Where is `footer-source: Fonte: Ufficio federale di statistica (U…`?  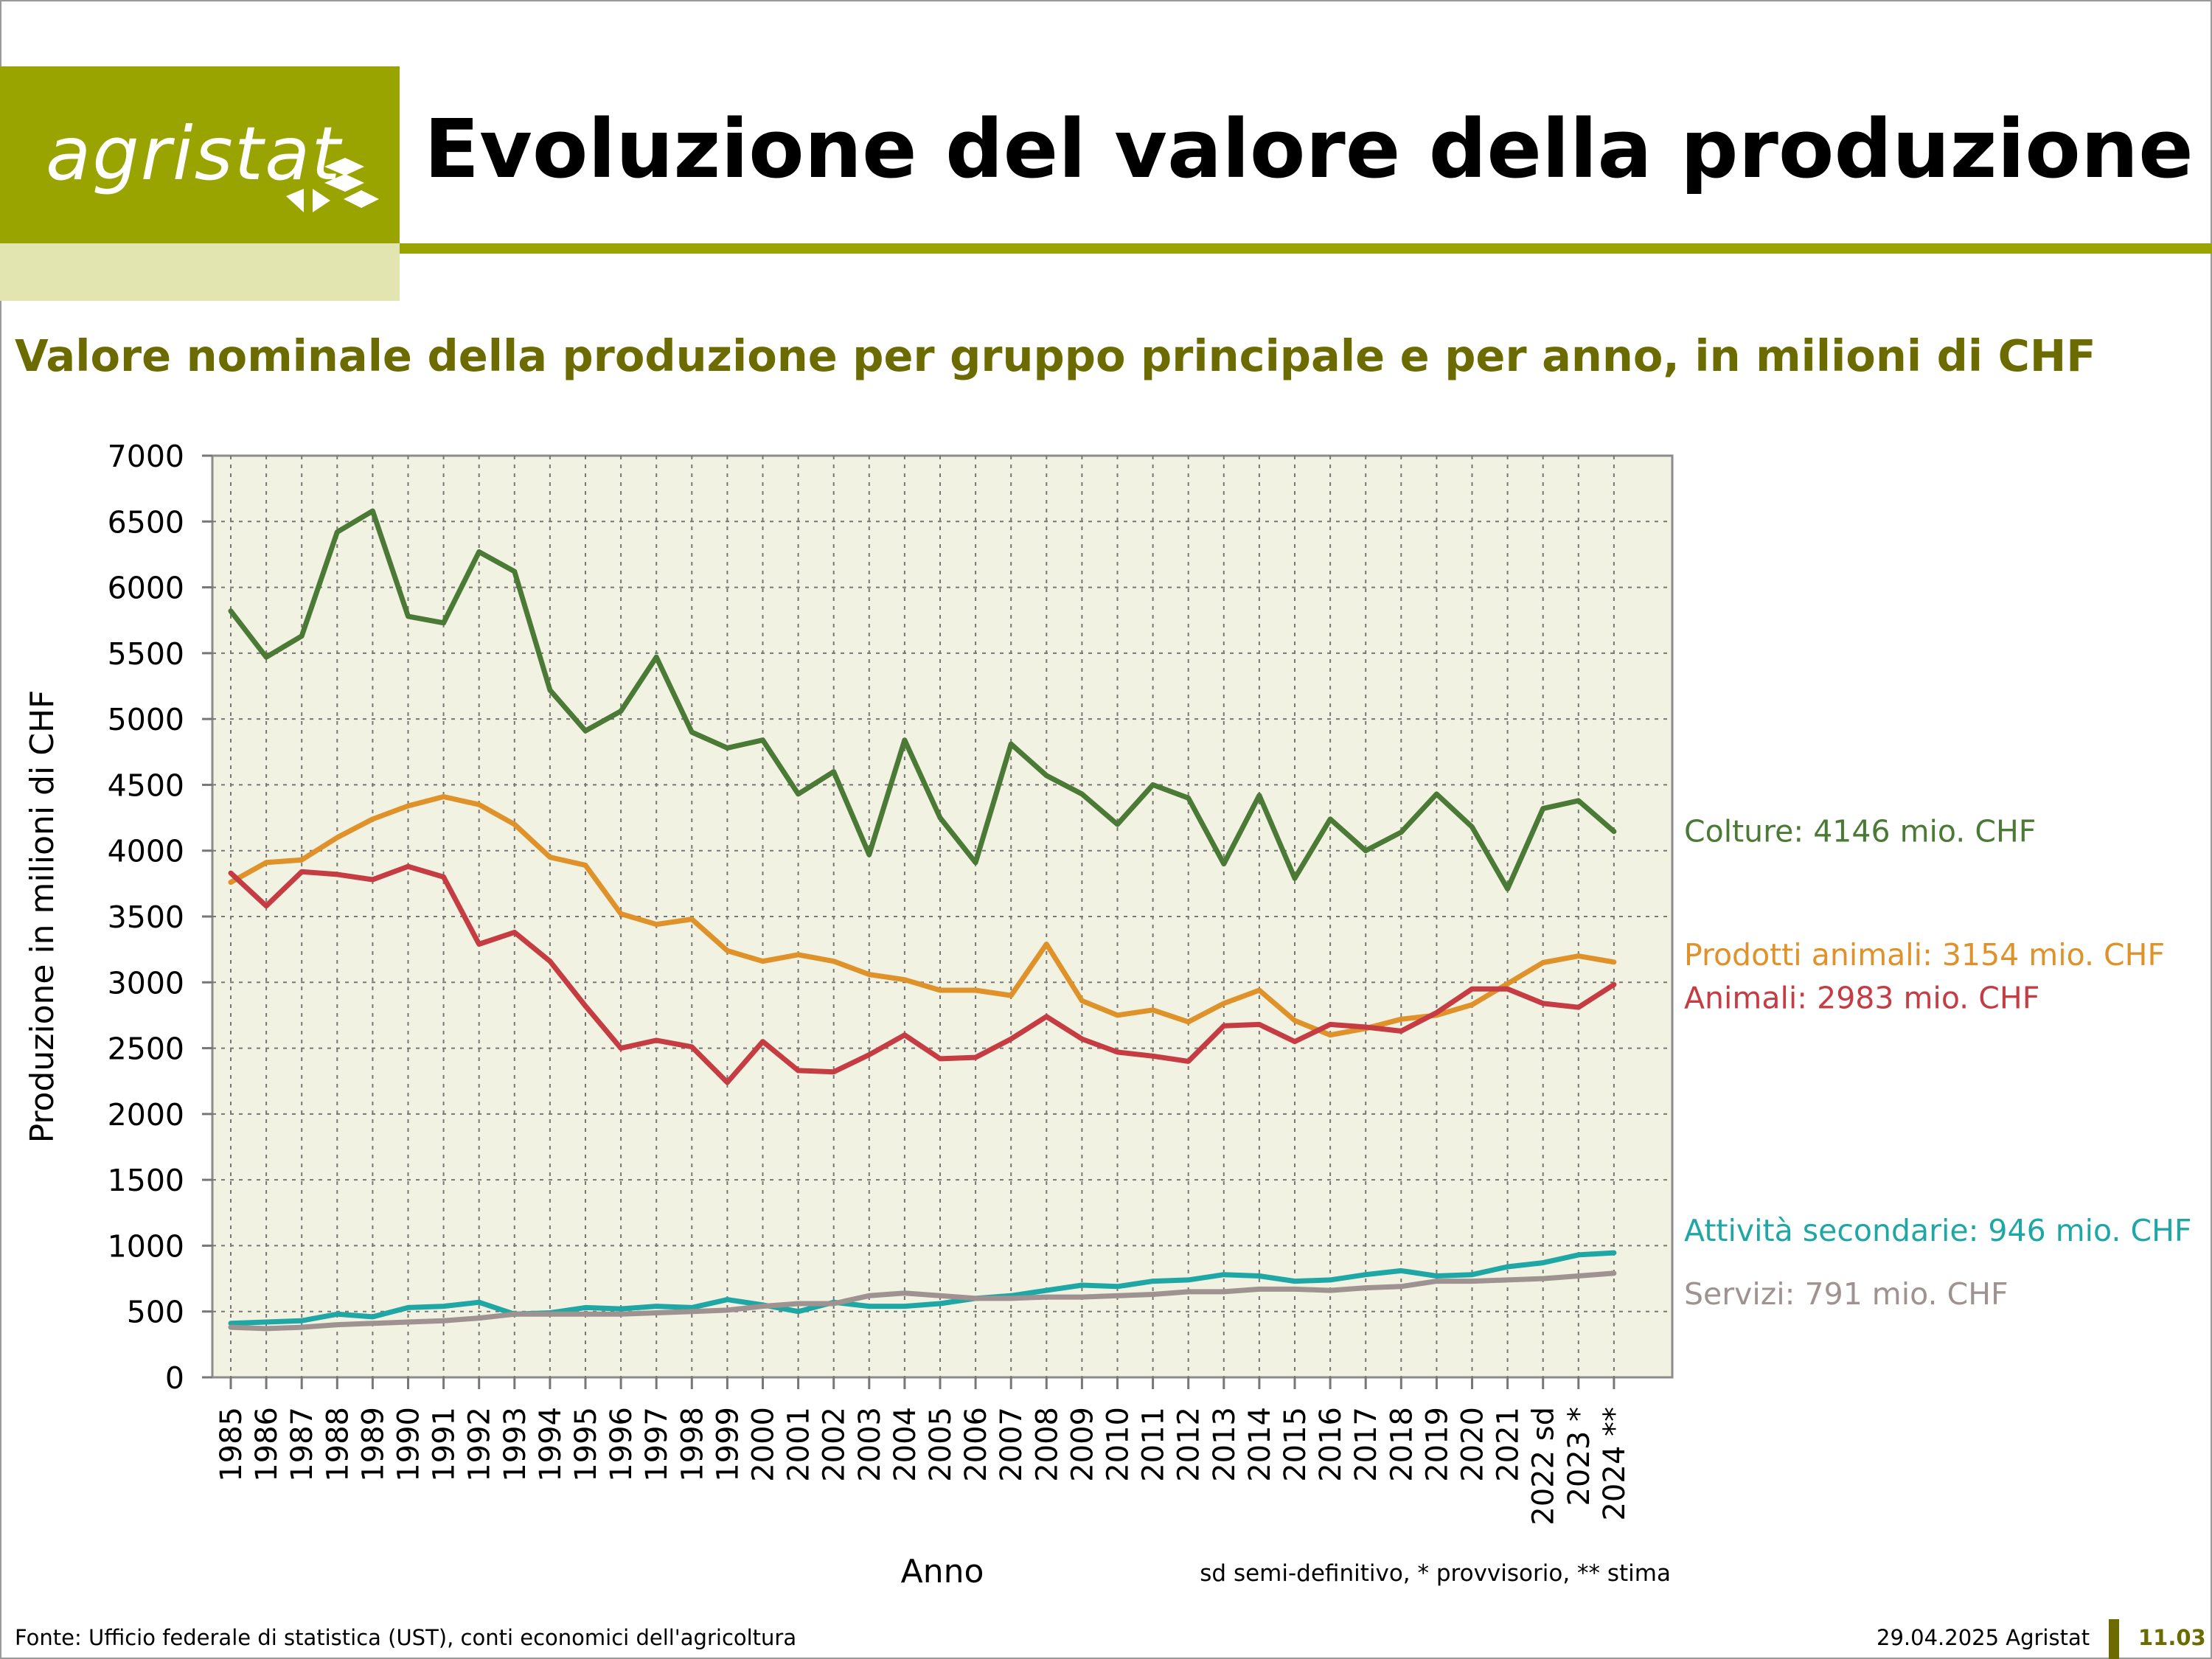 footer-source: Fonte: Ufficio federale di statistica (U… is located at coordinates (406, 1637).